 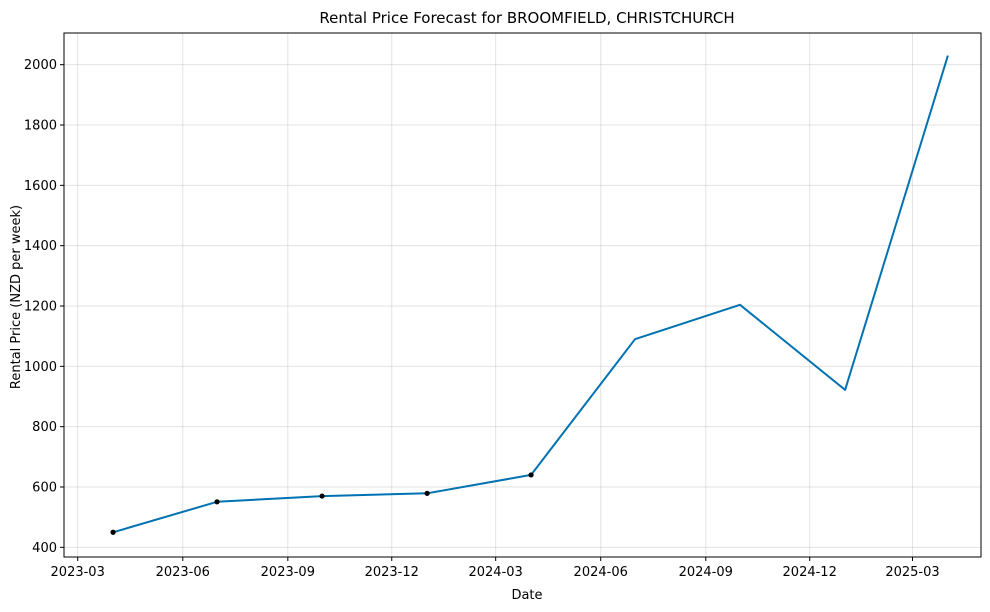 I want to click on x-tick-label: 2024-06, so click(x=601, y=572).